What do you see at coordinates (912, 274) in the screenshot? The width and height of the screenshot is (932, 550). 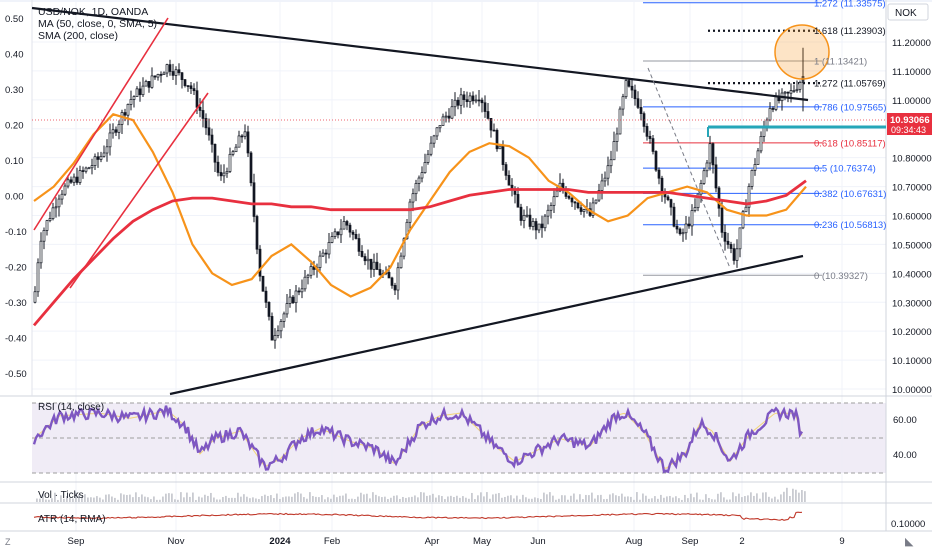 I see `y-right-tick: 10.40000` at bounding box center [912, 274].